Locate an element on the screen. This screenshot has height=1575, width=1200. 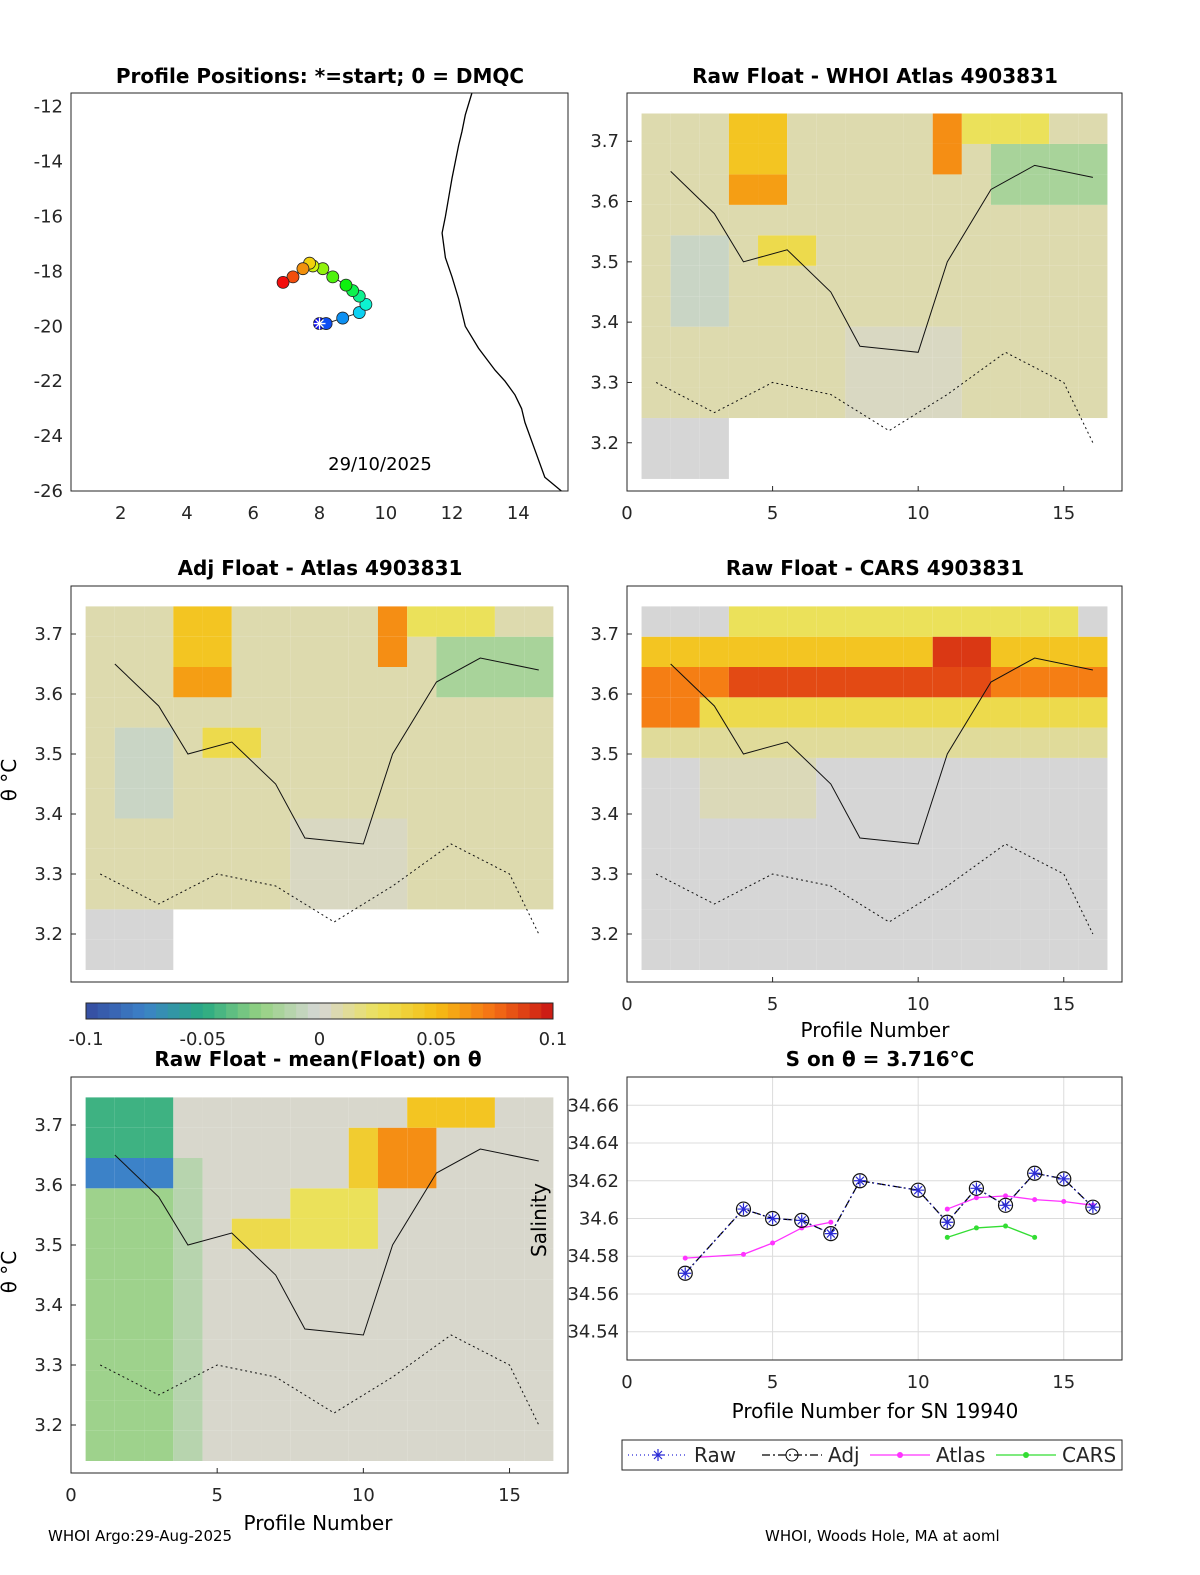
adj_atlas-frame is located at coordinates (319, 784).